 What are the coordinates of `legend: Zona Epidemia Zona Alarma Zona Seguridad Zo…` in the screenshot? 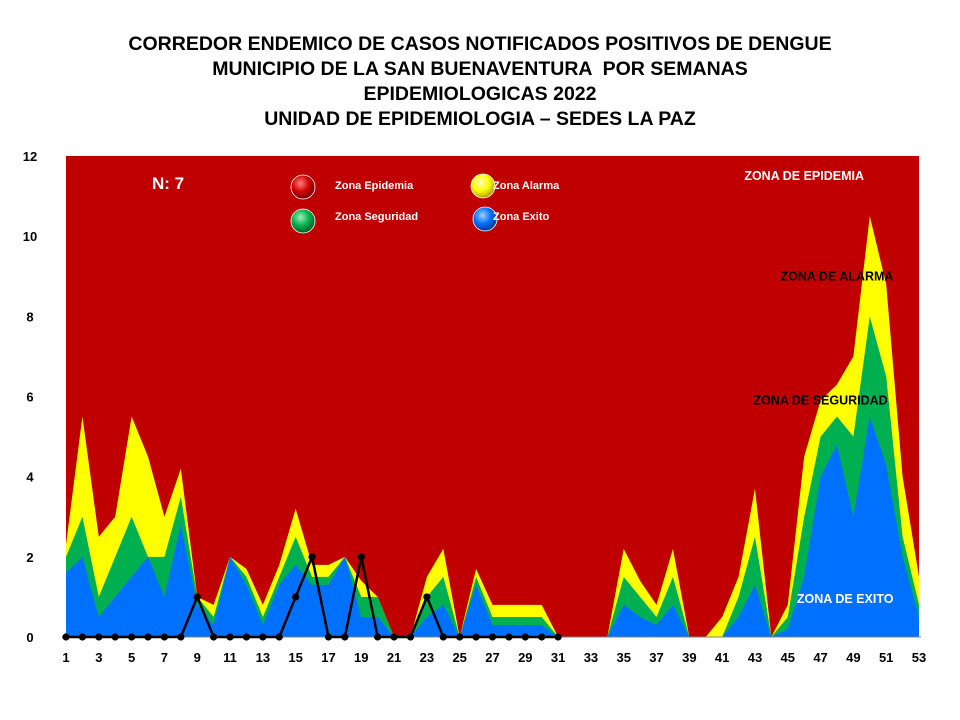 It's located at (425, 203).